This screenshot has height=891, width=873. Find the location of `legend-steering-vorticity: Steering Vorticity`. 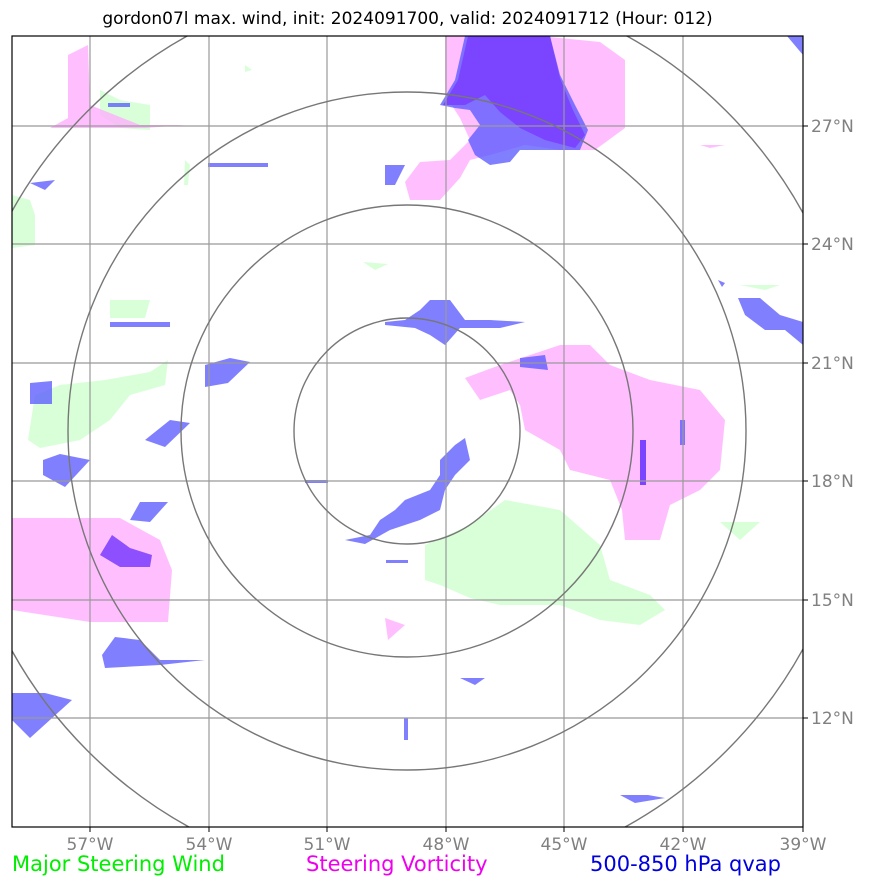

legend-steering-vorticity: Steering Vorticity is located at coordinates (397, 864).